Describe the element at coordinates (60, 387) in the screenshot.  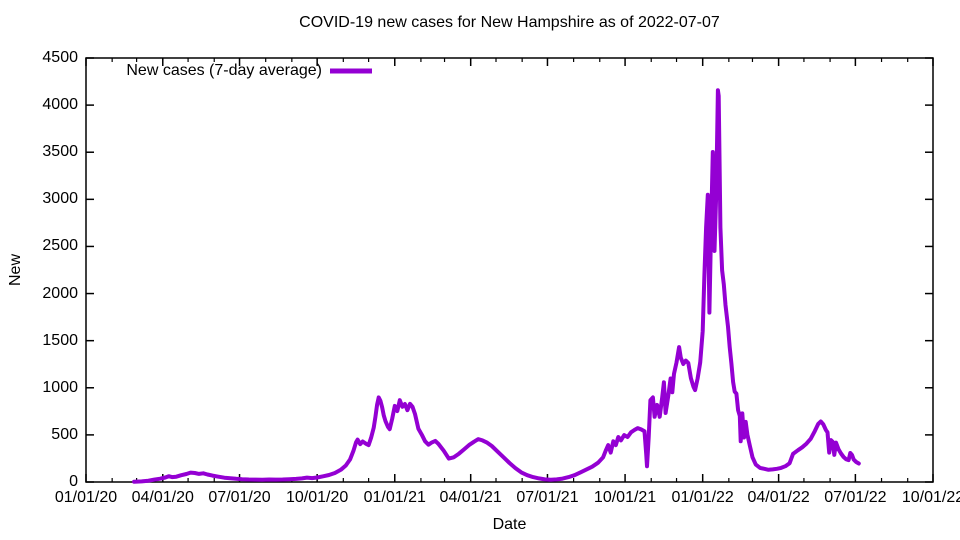
I see `y-tick-label: 1000` at that location.